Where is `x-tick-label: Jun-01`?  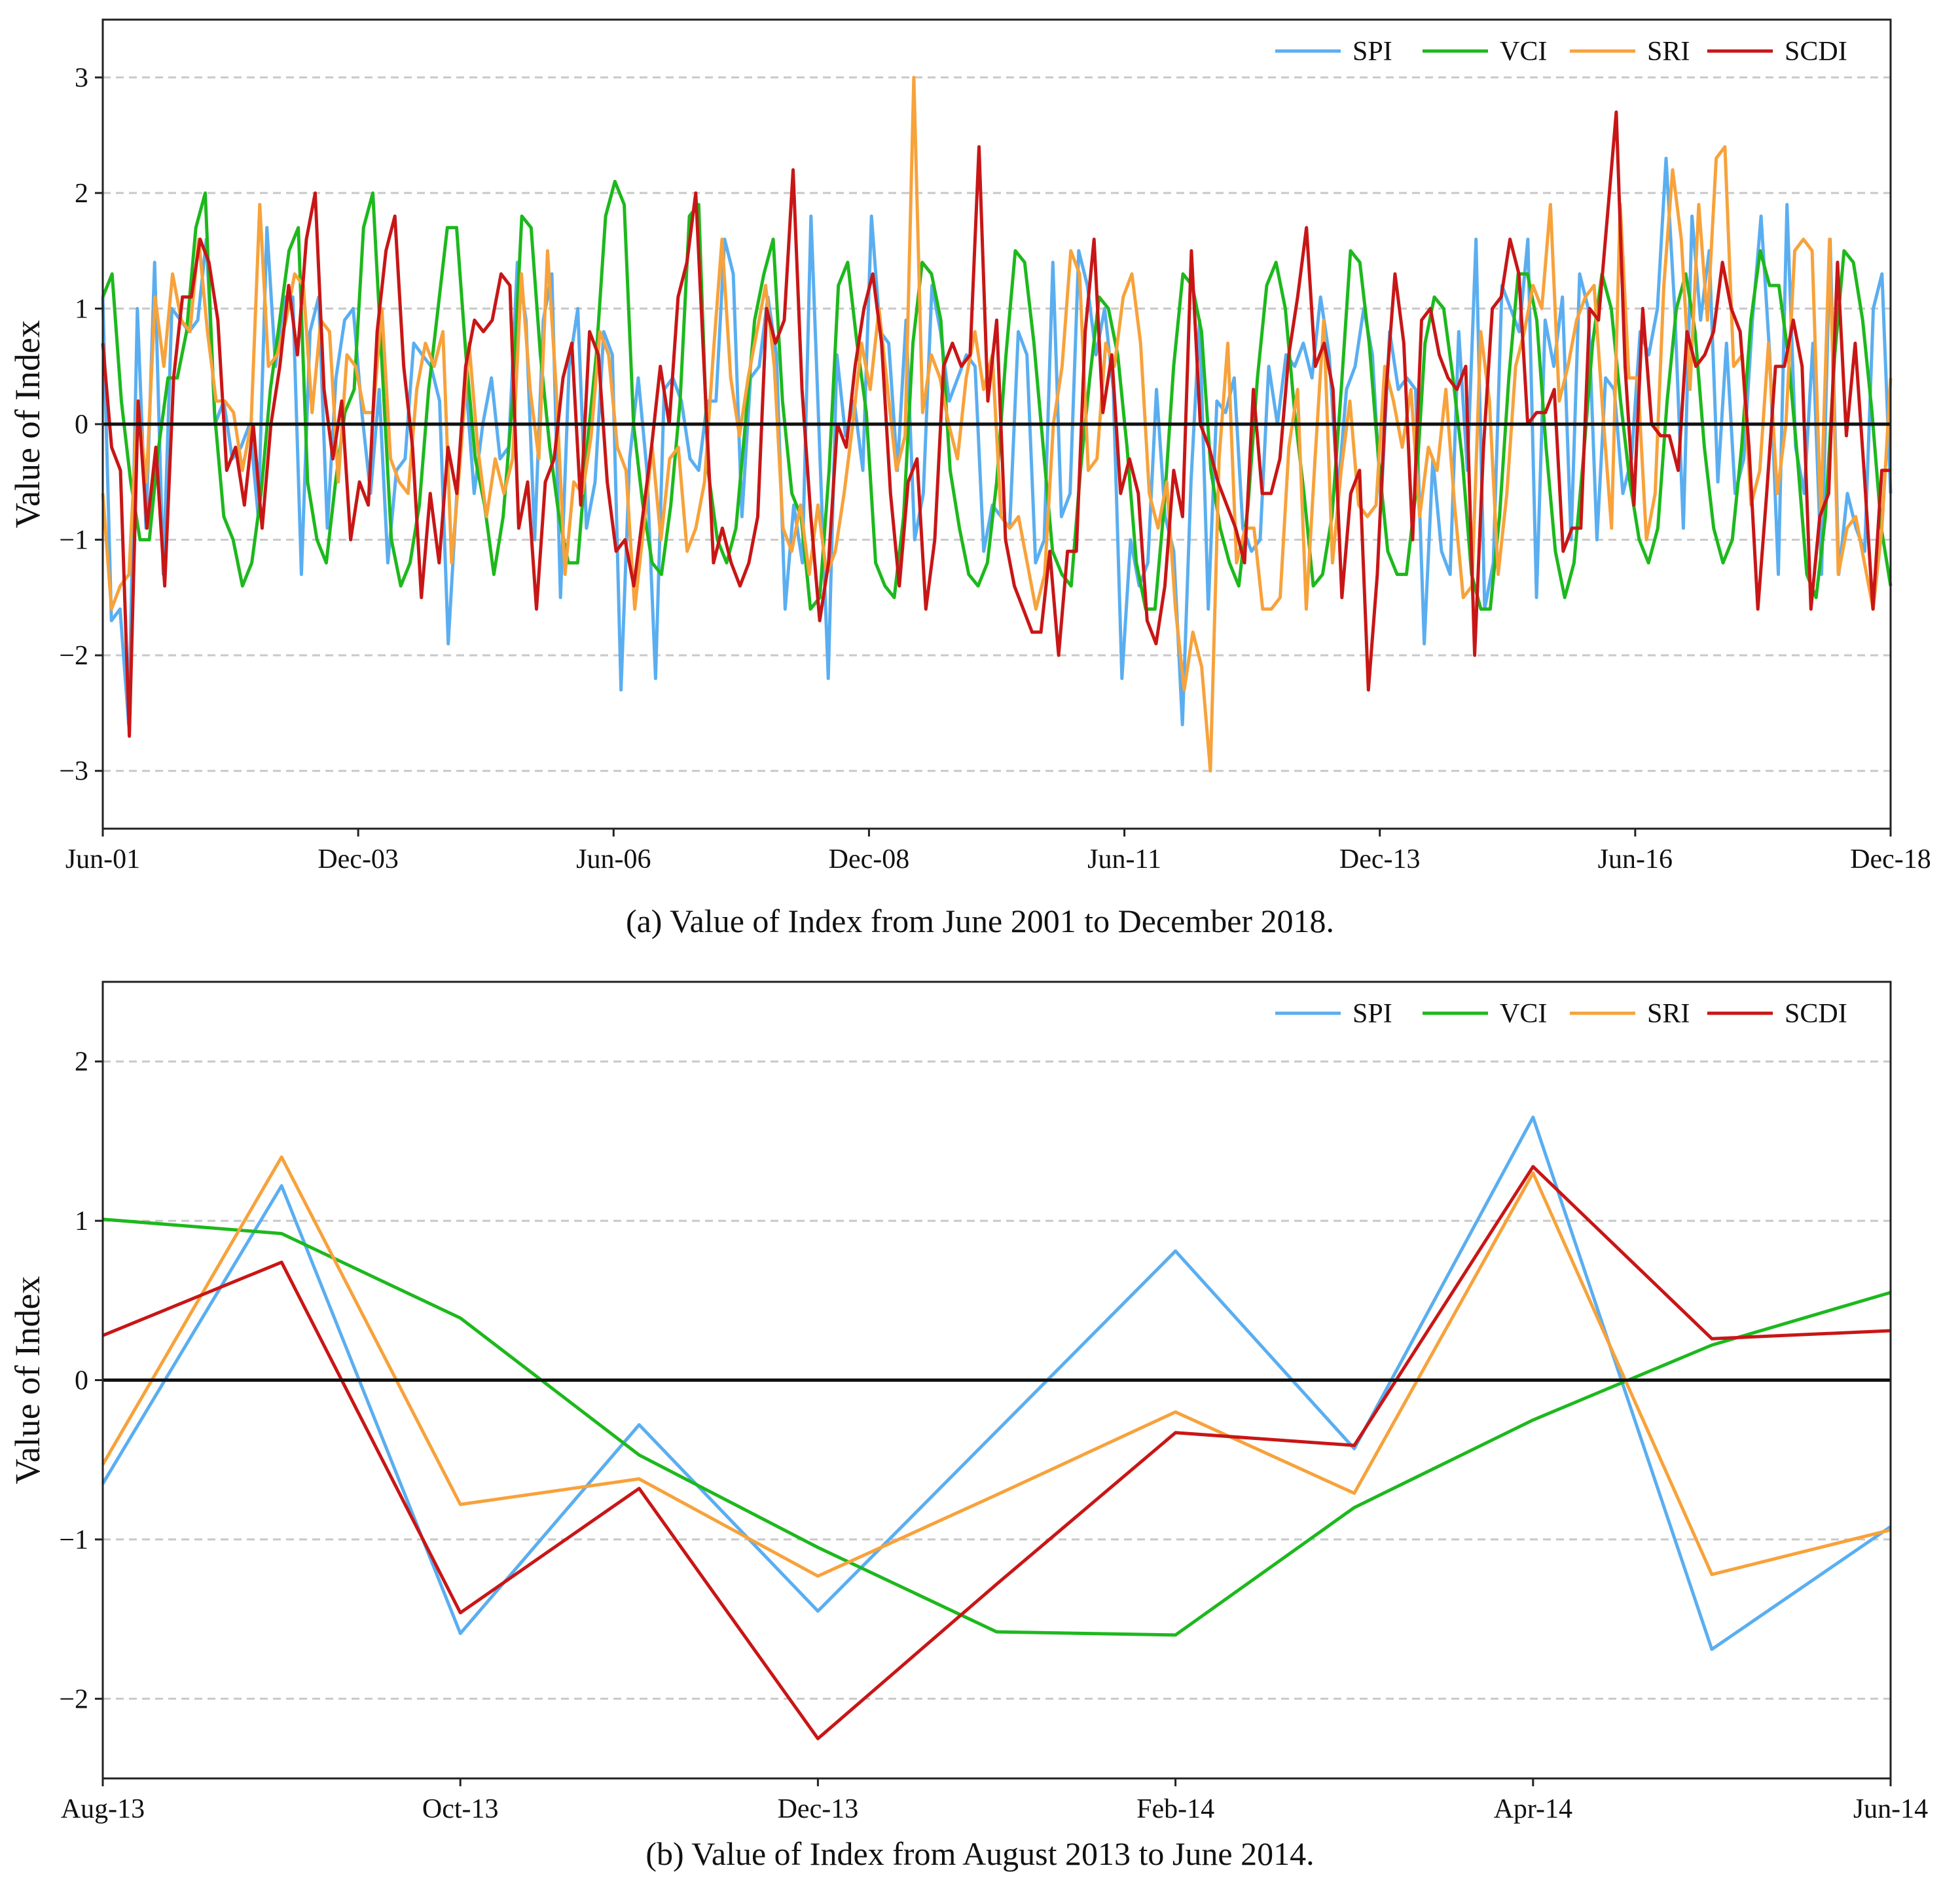
x-tick-label: Jun-01 is located at coordinates (102, 859).